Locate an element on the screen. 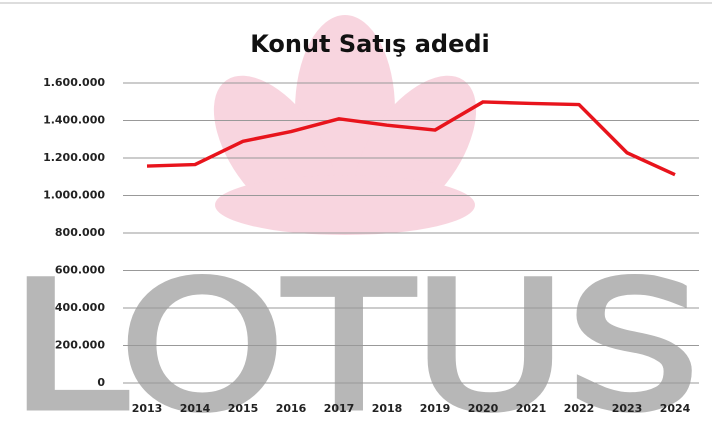  x-tick-label: 2016 is located at coordinates (291, 408).